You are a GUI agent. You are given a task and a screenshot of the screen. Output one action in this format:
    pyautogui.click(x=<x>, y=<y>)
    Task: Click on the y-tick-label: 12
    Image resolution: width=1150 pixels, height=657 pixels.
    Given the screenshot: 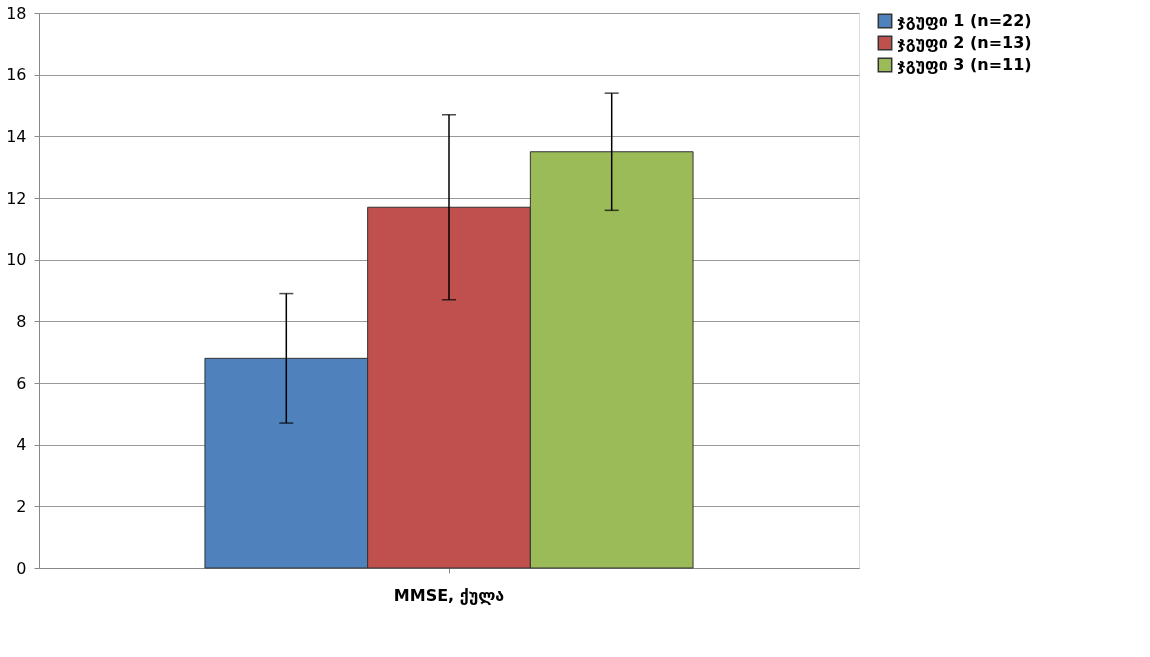 What is the action you would take?
    pyautogui.click(x=16, y=198)
    